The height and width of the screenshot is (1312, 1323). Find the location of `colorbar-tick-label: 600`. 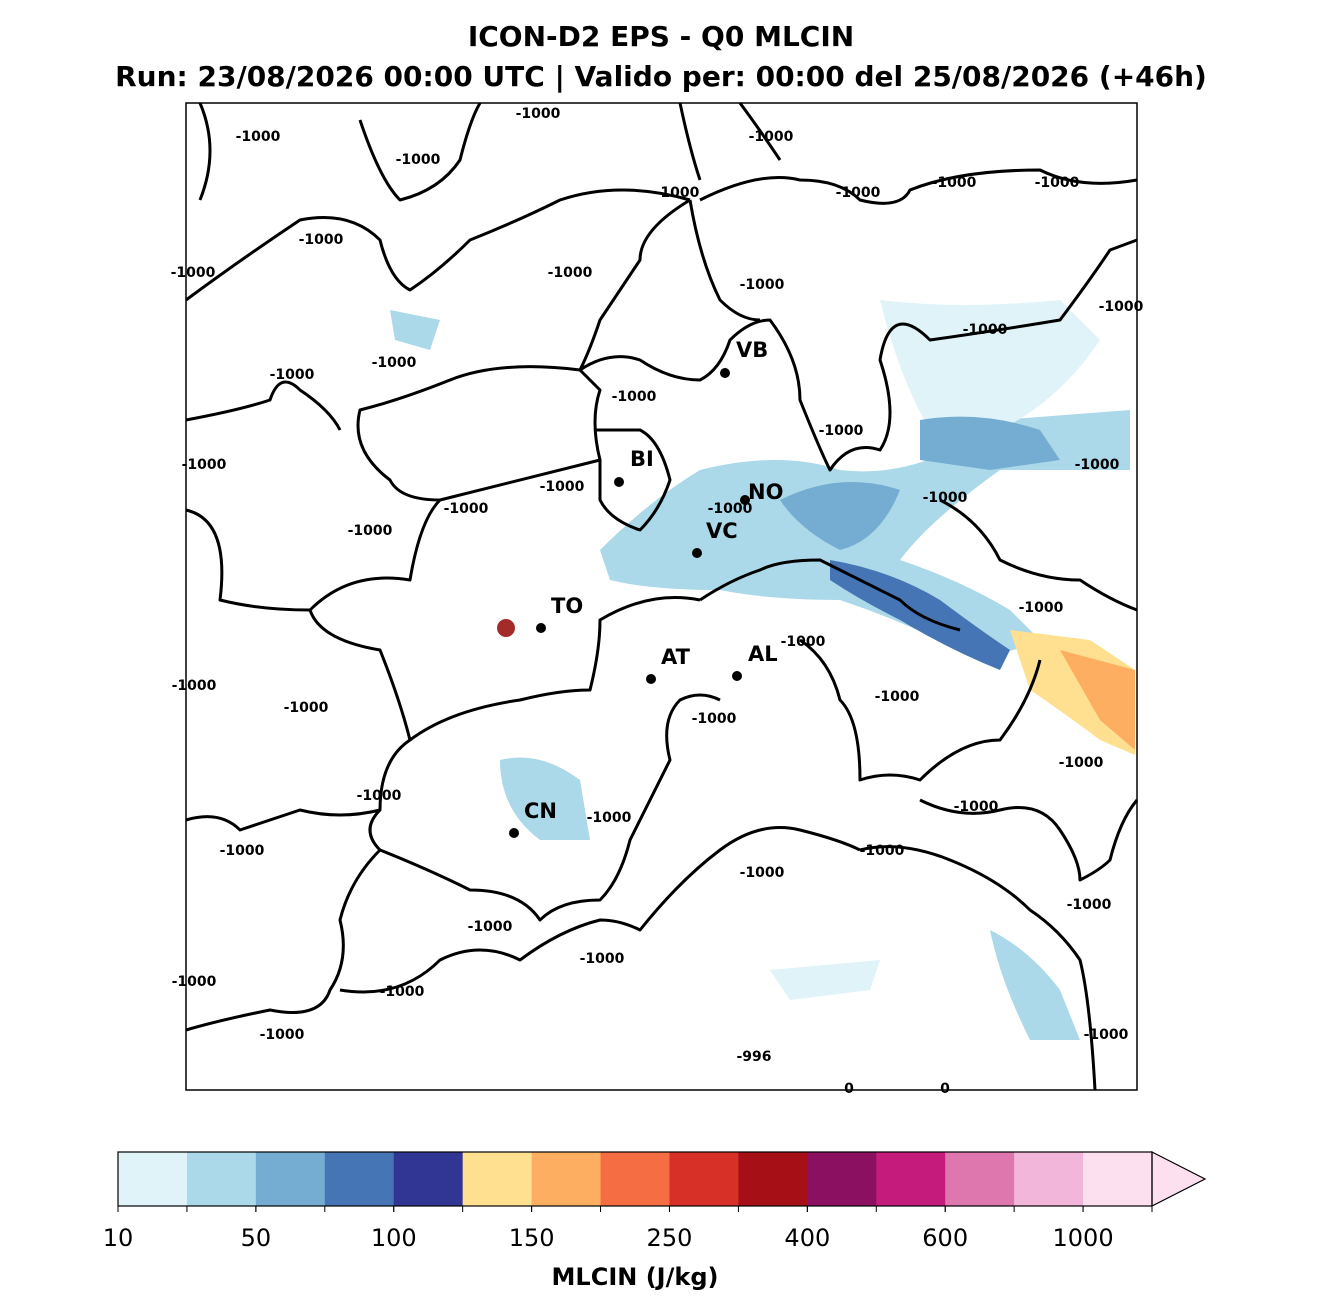

colorbar-tick-label: 600 is located at coordinates (945, 1238).